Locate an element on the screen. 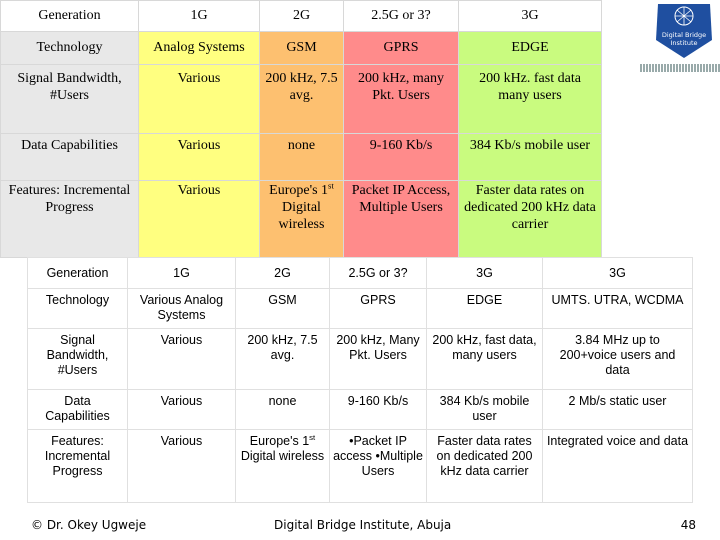 The image size is (720, 540). table-cell: 2 Mb/s static user is located at coordinates (617, 409).